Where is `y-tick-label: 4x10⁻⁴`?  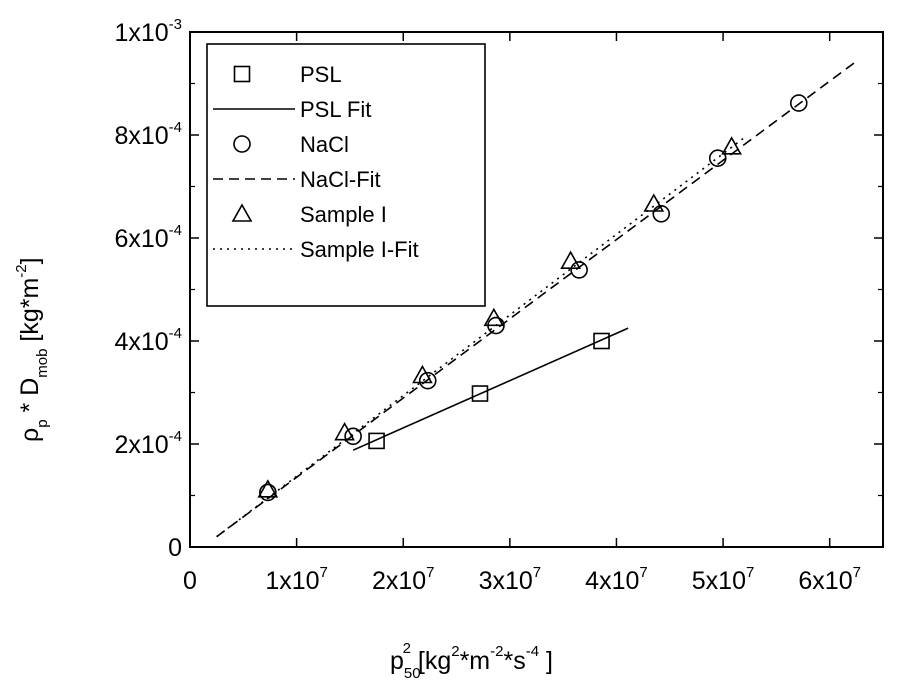 y-tick-label: 4x10⁻⁴ is located at coordinates (148, 340).